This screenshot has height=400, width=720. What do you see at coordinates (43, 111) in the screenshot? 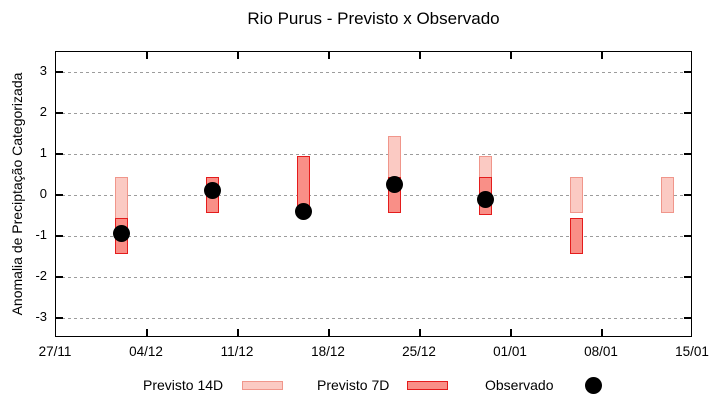
I see `y-tick-label: 2` at bounding box center [43, 111].